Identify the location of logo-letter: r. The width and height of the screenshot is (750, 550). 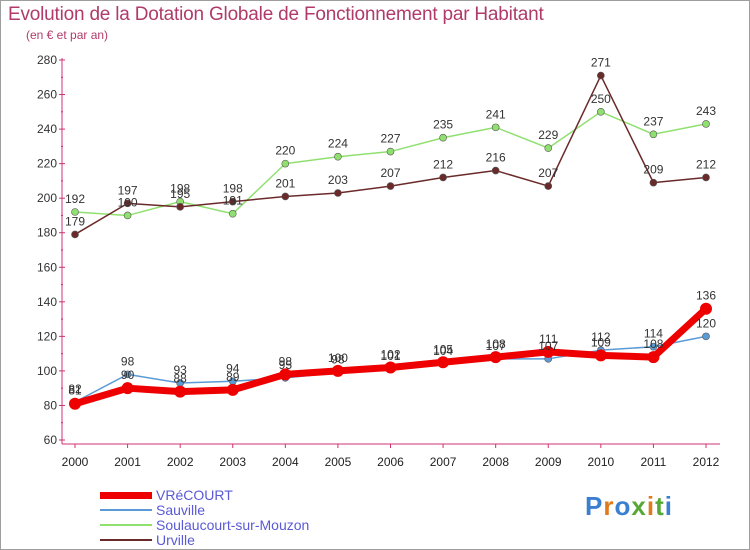
(609, 506).